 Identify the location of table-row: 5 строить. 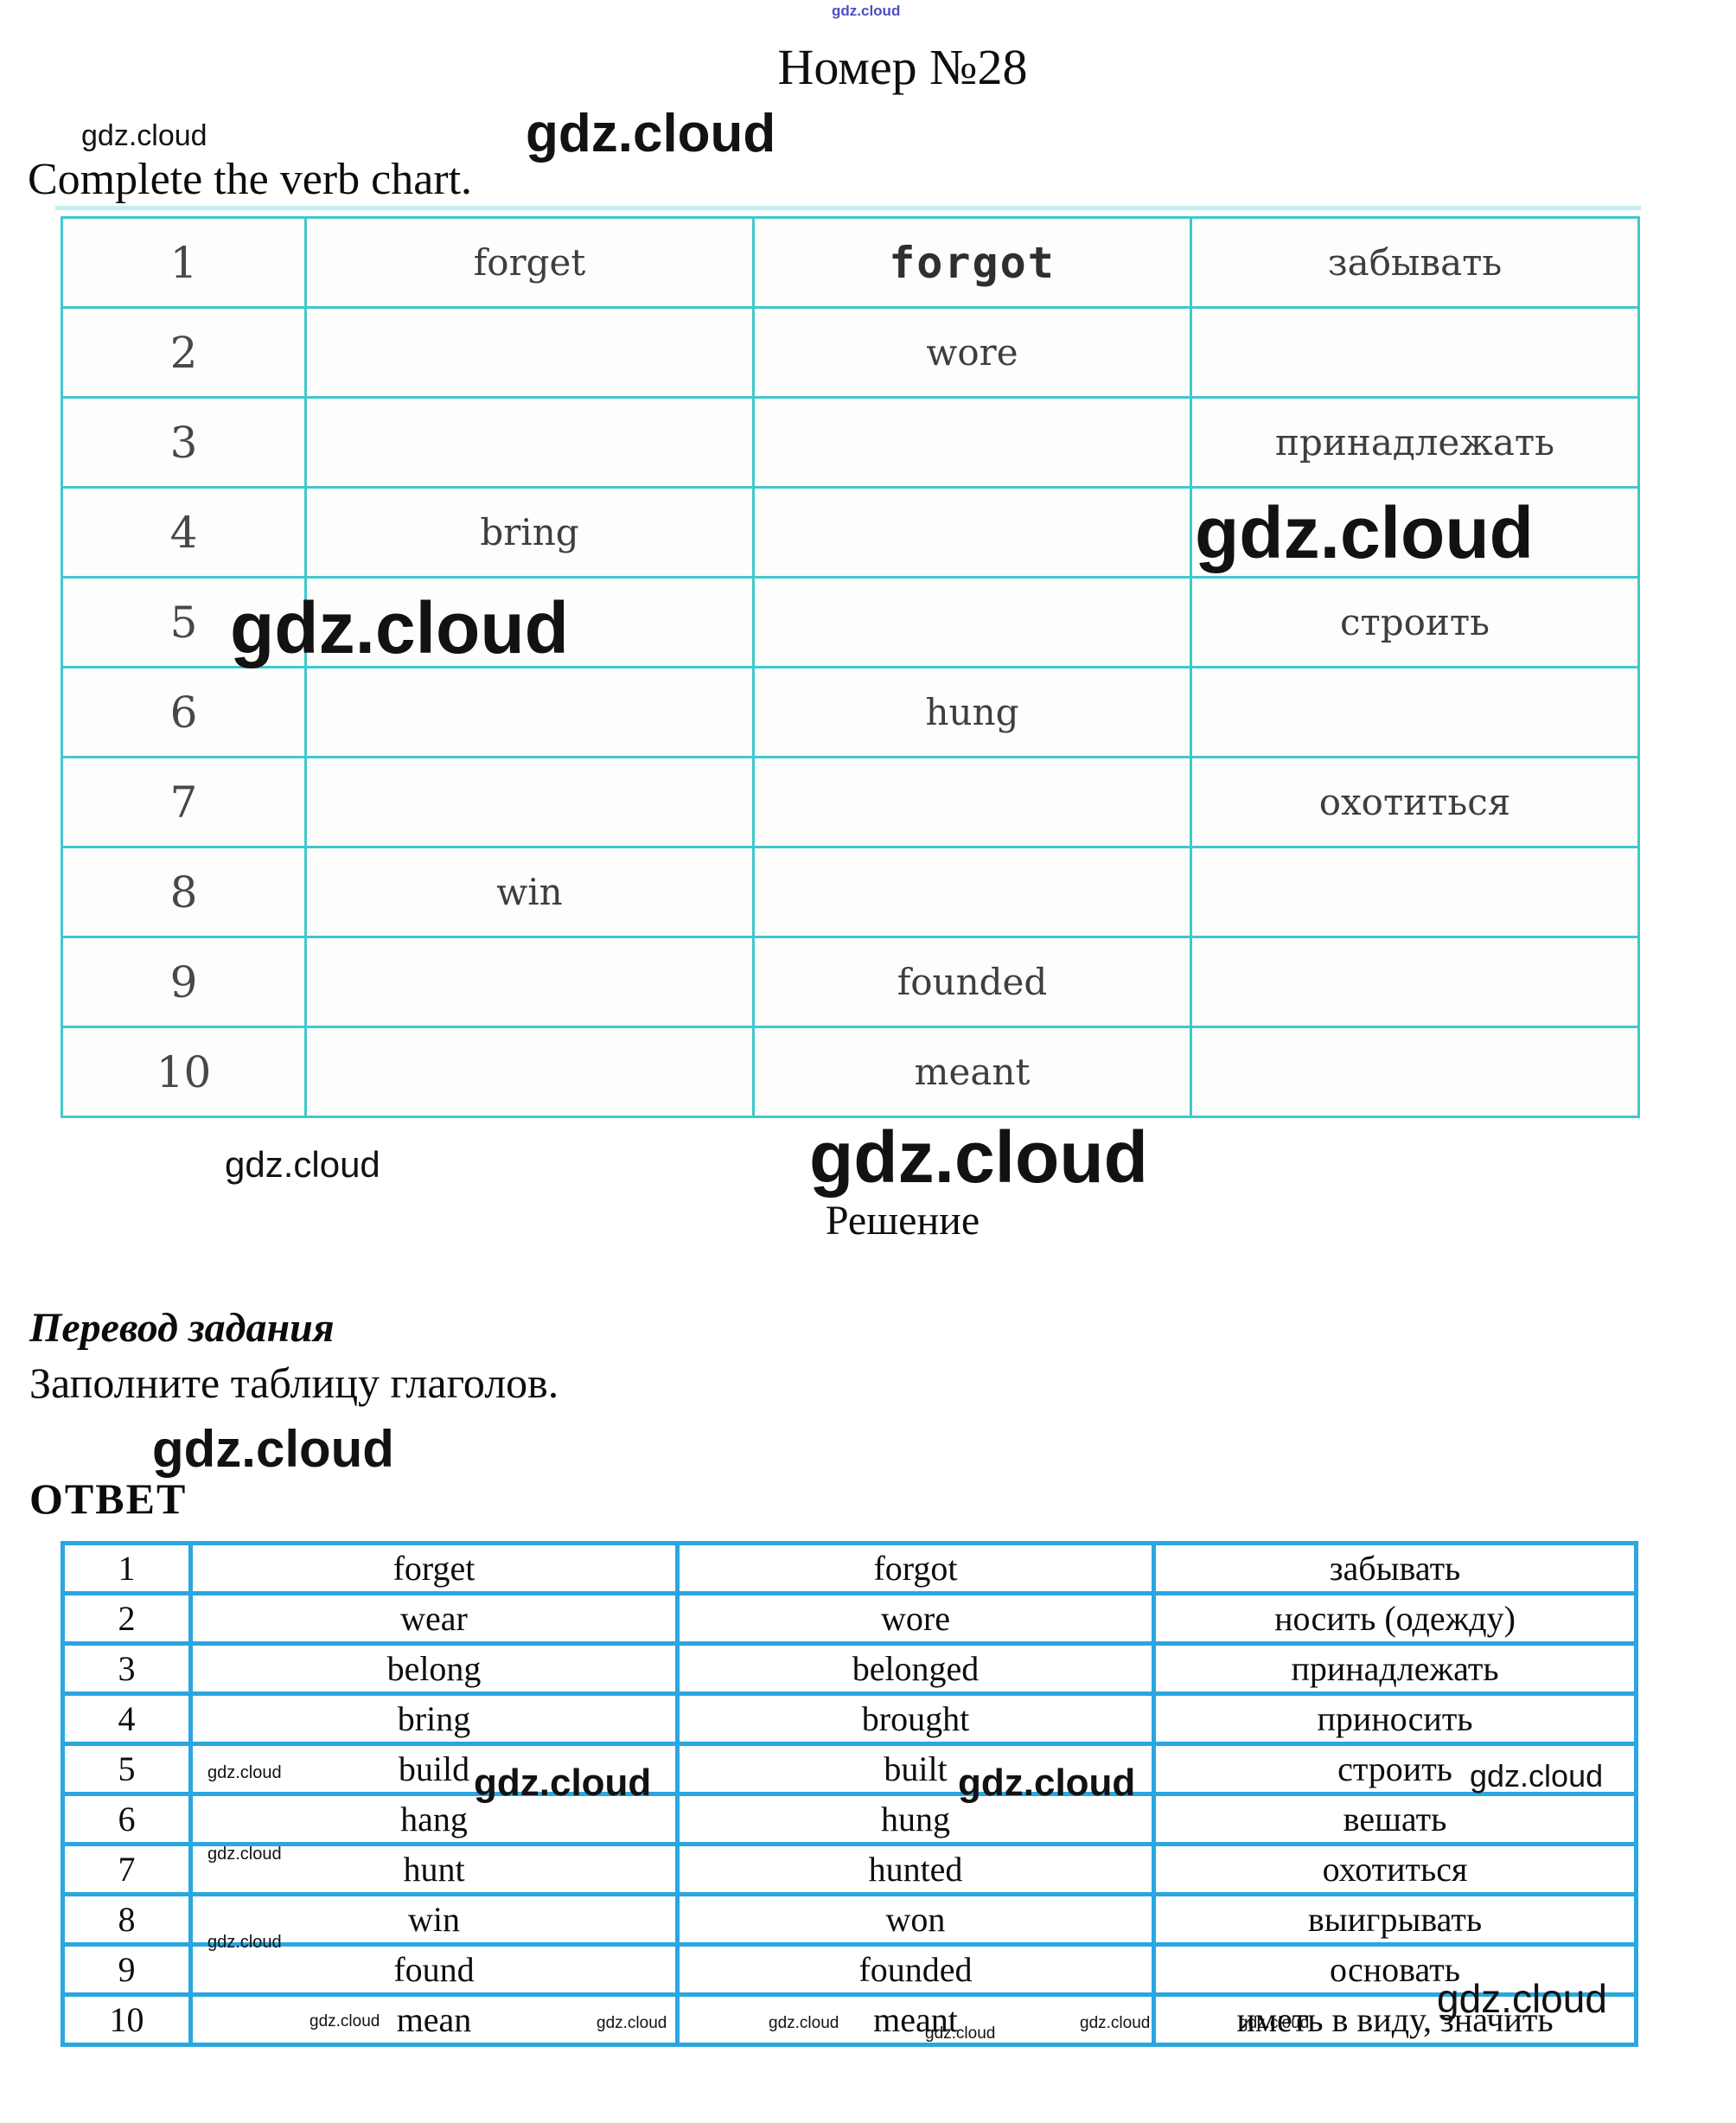
(850, 622).